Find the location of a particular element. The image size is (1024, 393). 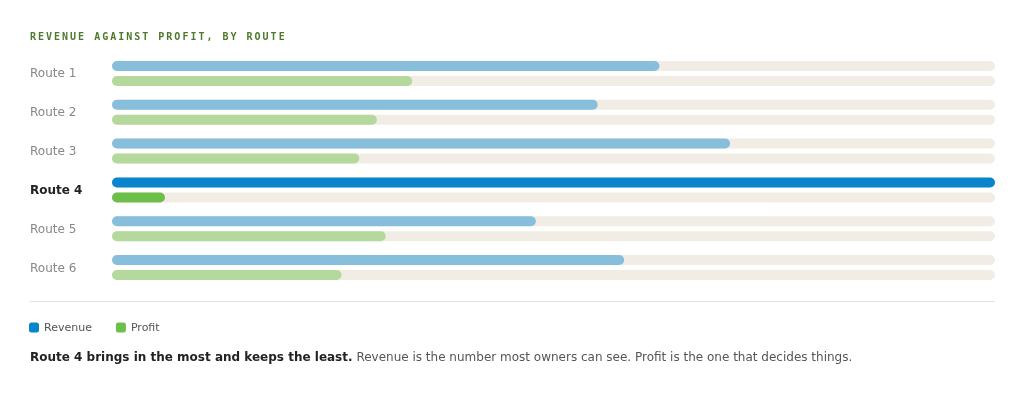

legend-label: Revenue is located at coordinates (68, 327).